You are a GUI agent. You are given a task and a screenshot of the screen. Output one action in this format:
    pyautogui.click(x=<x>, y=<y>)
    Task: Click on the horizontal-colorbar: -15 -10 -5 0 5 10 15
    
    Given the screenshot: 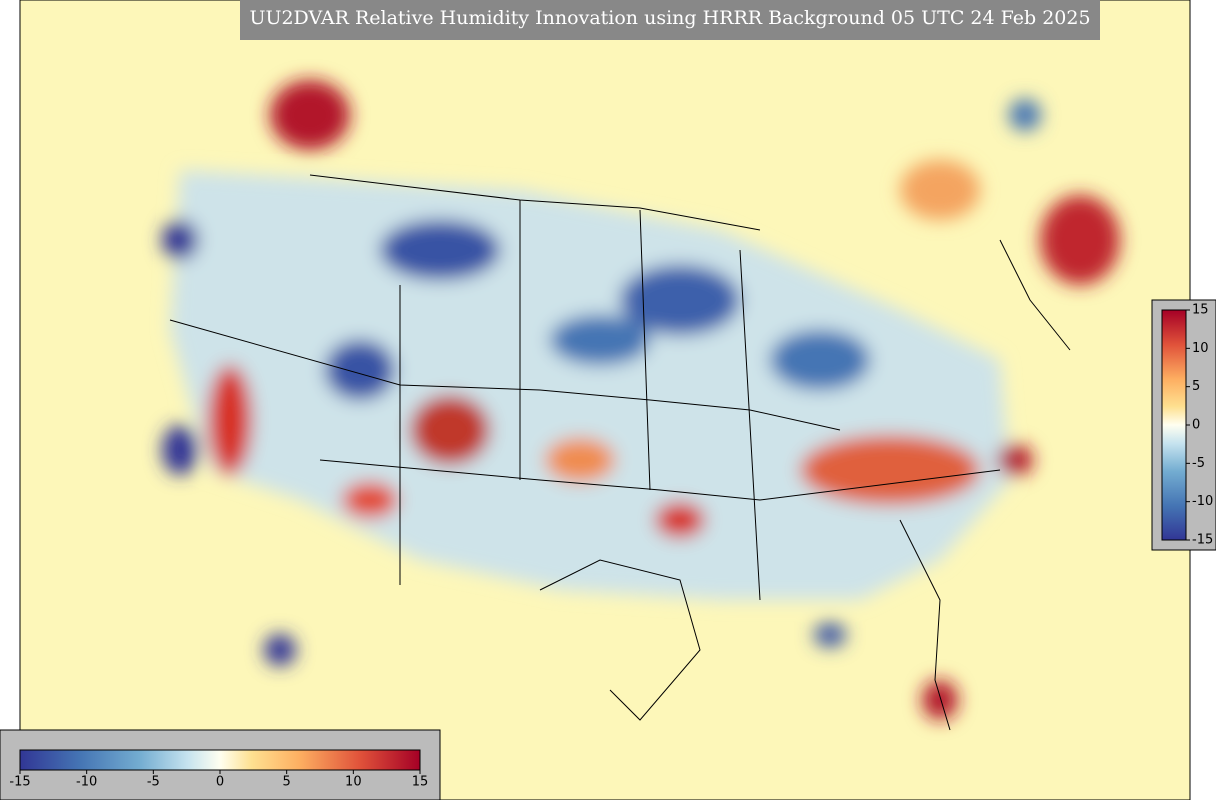 What is the action you would take?
    pyautogui.click(x=220, y=764)
    